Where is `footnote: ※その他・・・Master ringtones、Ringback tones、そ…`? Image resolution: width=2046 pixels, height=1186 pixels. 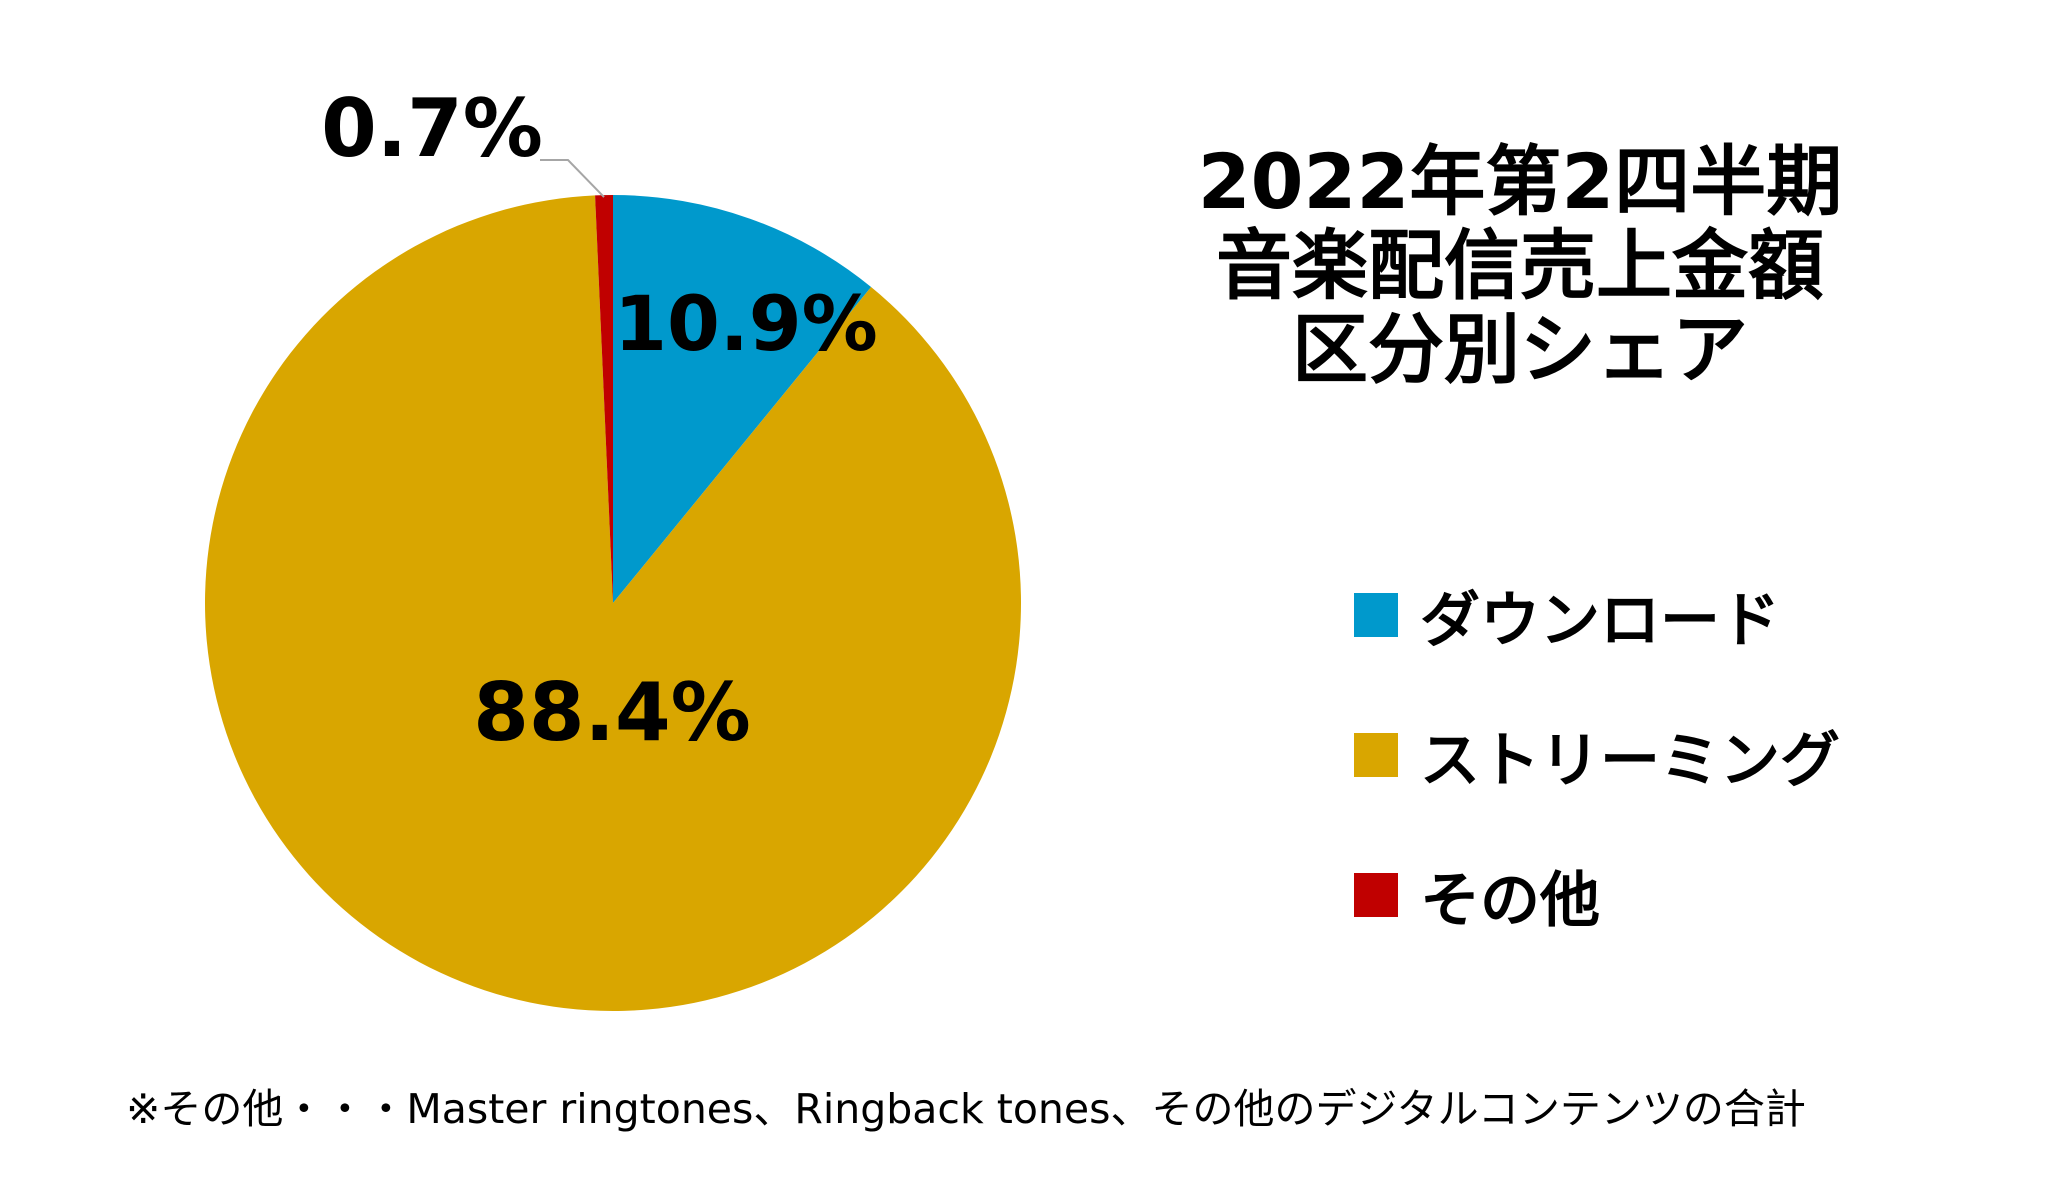
footnote: ※その他・・・Master ringtones、Ringback tones、そ… is located at coordinates (966, 1109).